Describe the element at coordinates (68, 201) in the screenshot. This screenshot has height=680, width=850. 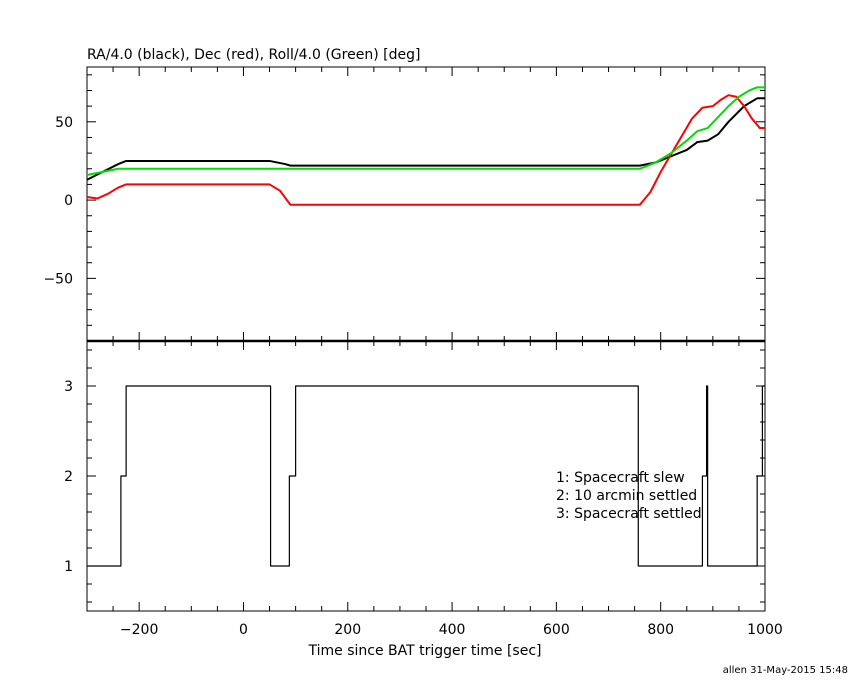
I see `top-y-tick-label: 0` at that location.